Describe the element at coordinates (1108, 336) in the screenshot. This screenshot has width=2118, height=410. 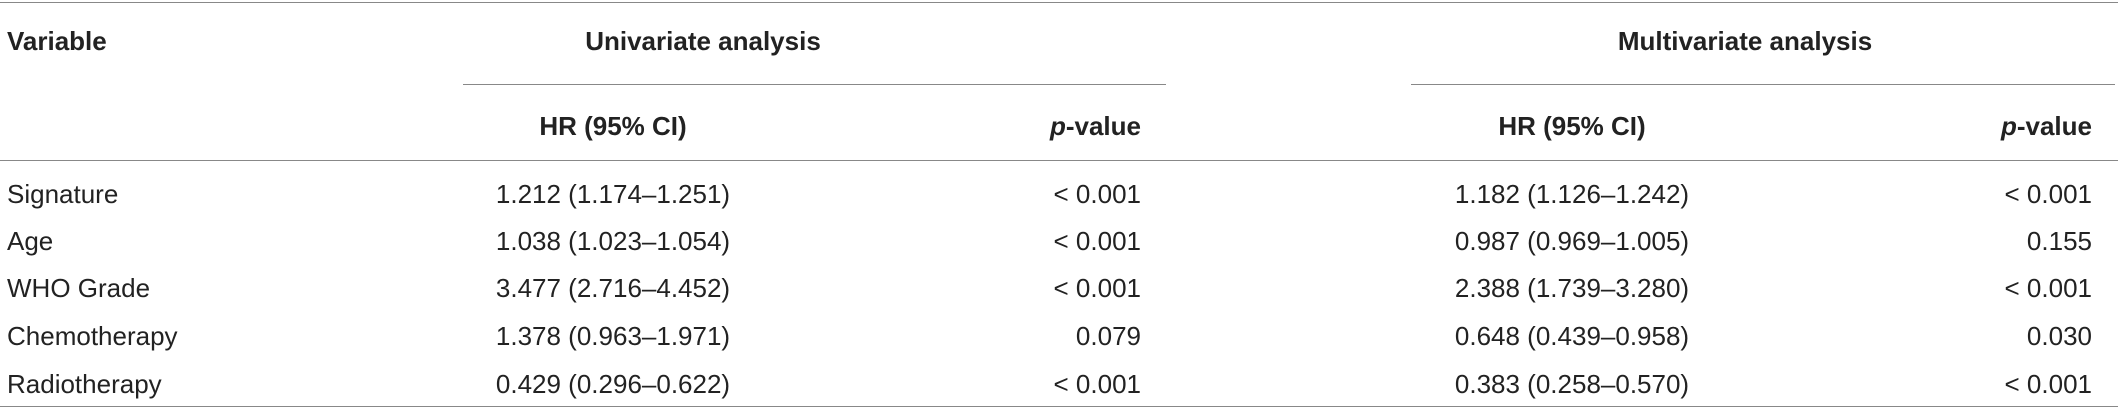
I see `cell: 0.079` at that location.